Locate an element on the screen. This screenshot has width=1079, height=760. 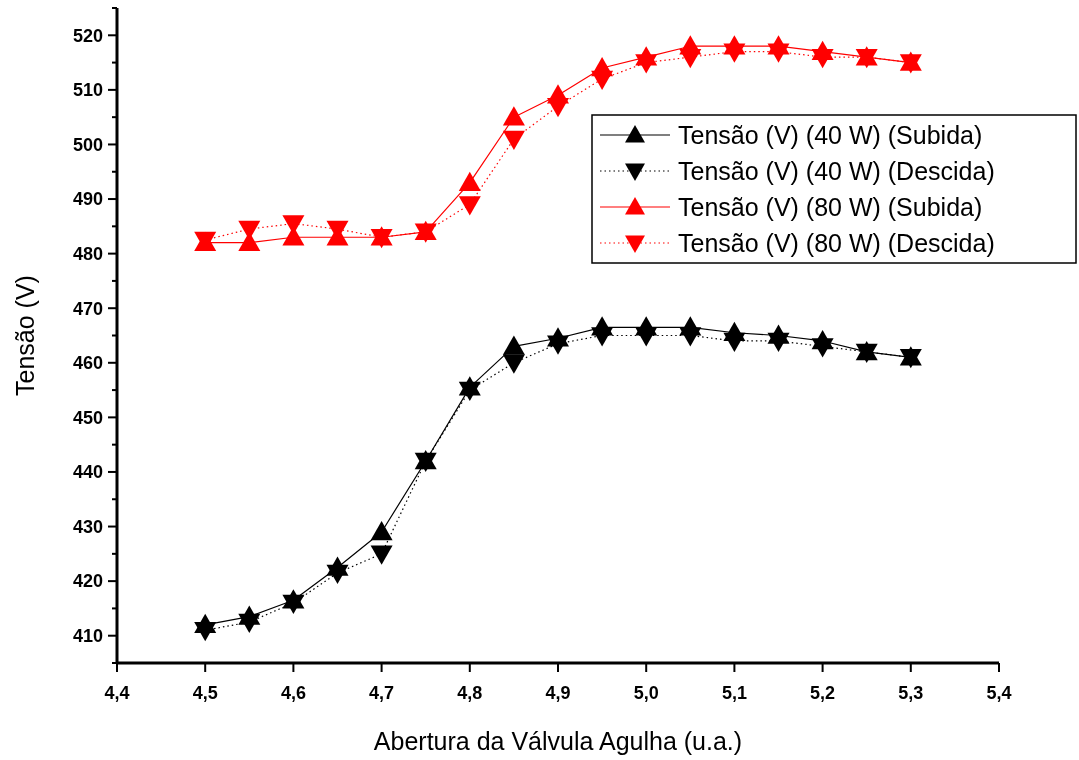
x-tick-label: 5,2 is located at coordinates (823, 693).